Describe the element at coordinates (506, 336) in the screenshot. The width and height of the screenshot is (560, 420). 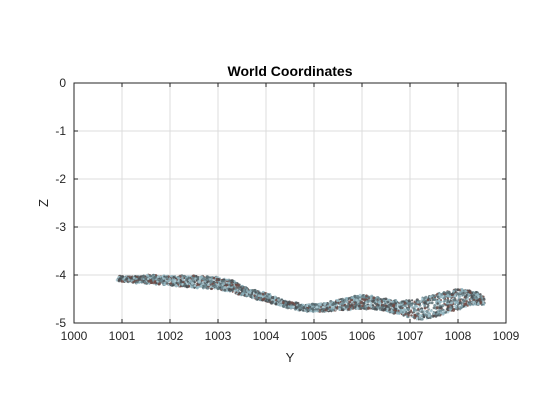
I see `x-tick-label: 1009` at that location.